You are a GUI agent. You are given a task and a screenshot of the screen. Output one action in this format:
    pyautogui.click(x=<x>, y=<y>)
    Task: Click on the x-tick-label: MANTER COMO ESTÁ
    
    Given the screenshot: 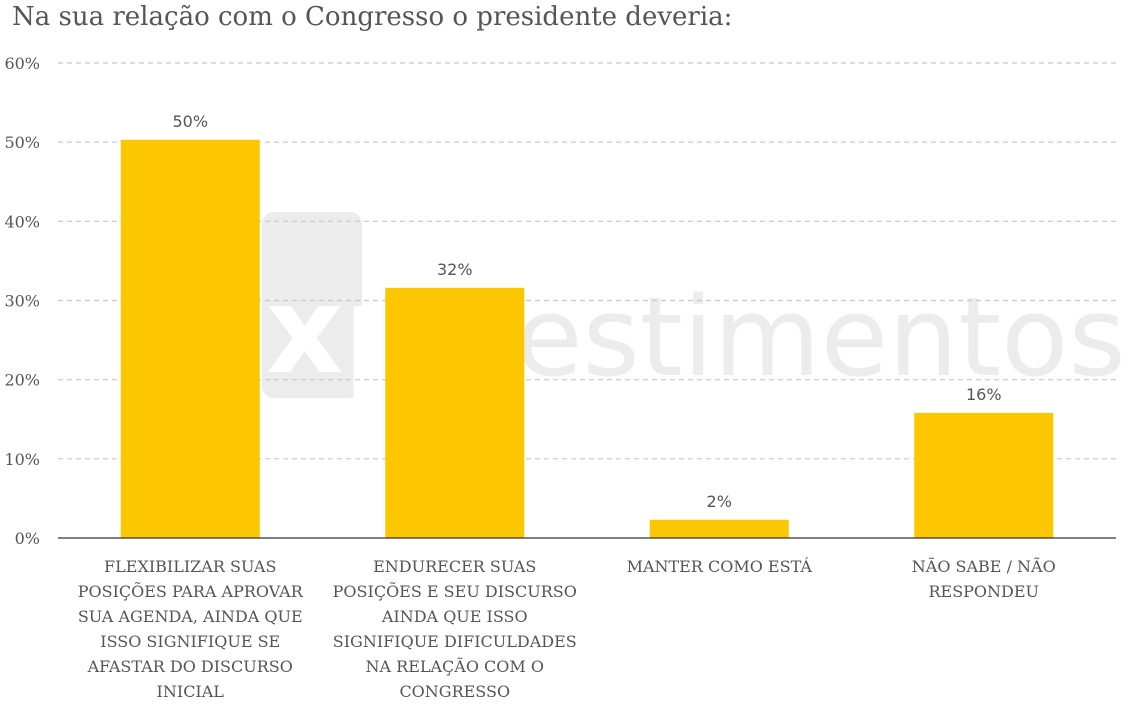 What is the action you would take?
    pyautogui.click(x=720, y=566)
    